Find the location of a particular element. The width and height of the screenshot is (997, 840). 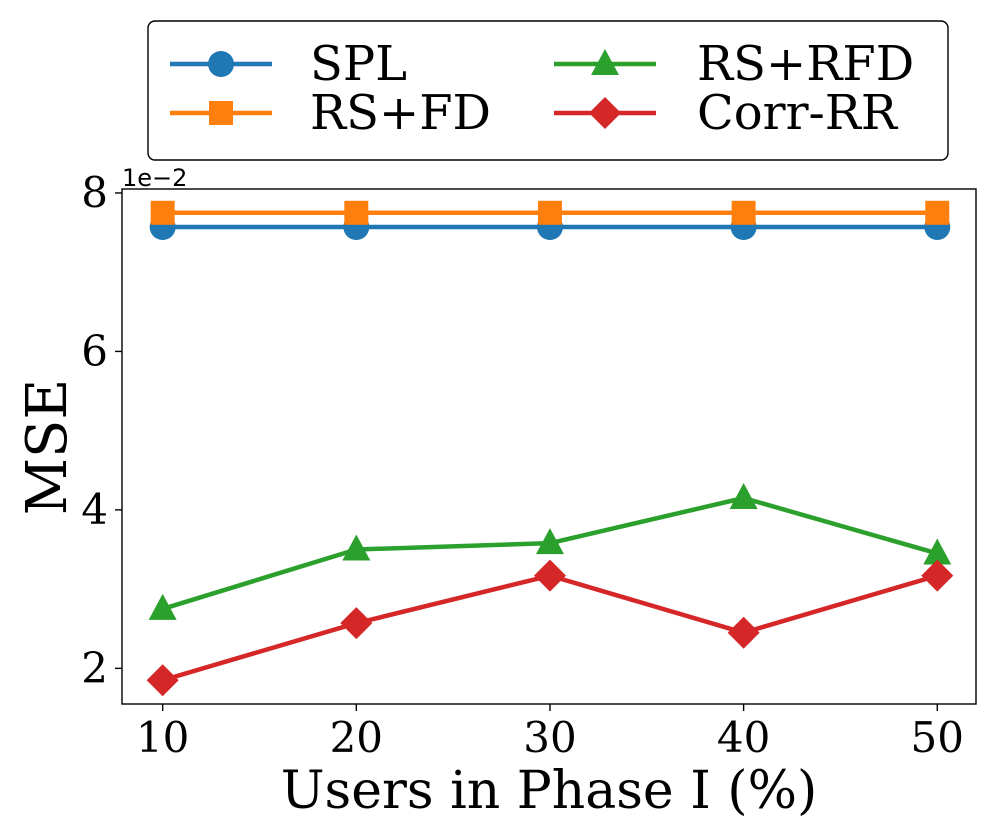

series-rs-rfd is located at coordinates (550, 551).